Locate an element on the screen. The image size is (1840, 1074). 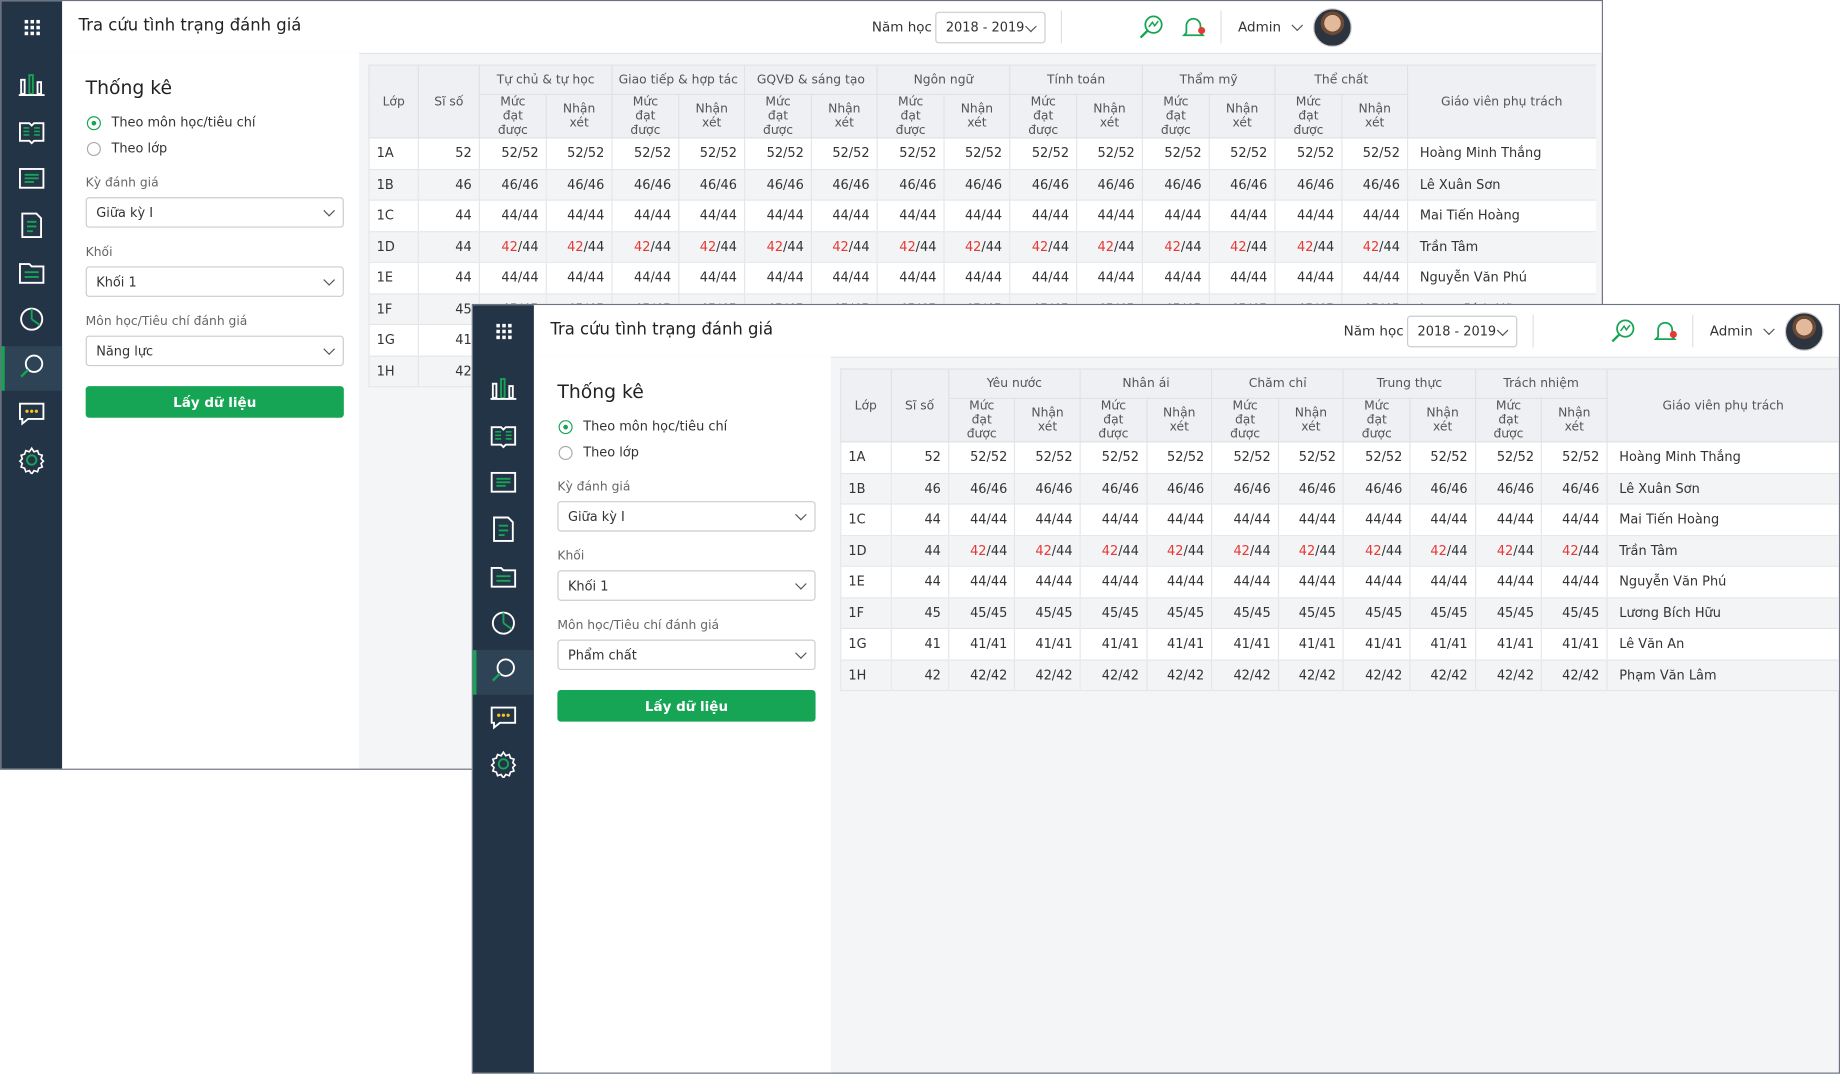
dropdown: Phẩm chất is located at coordinates (686, 655).